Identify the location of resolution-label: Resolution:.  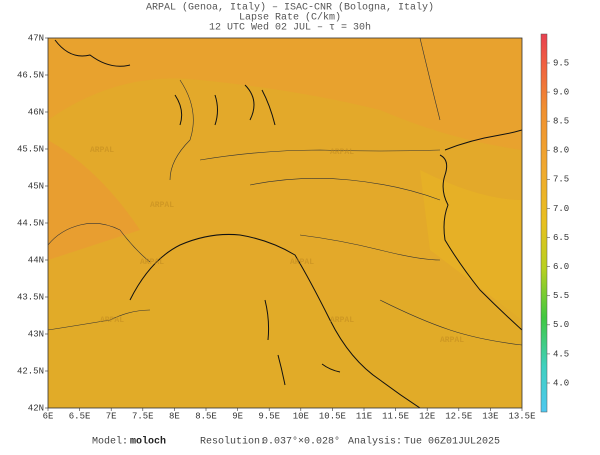
(233, 442).